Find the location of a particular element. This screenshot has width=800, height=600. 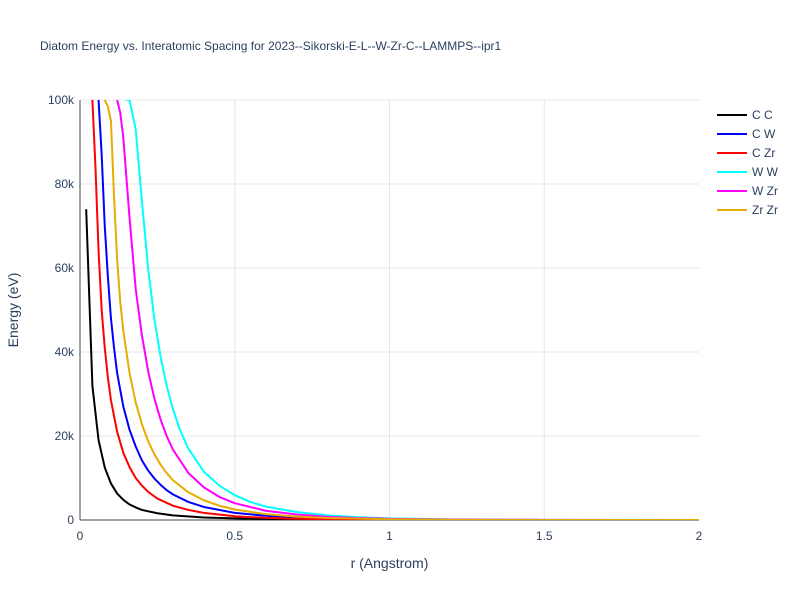

legend-label: C Zr is located at coordinates (763, 153).